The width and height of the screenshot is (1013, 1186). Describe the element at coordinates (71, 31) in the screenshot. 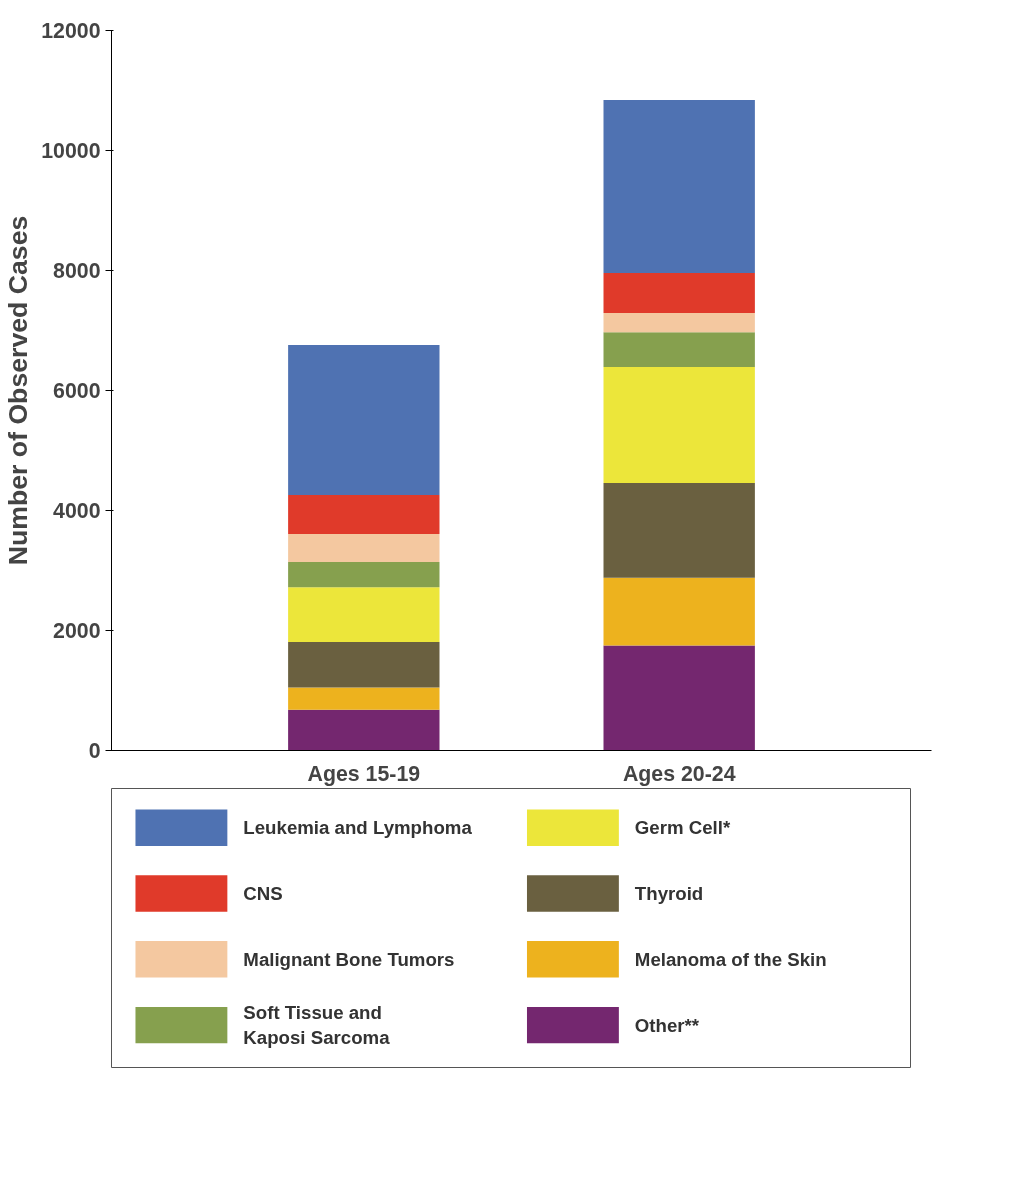

I see `y-tick-label: 12000` at that location.